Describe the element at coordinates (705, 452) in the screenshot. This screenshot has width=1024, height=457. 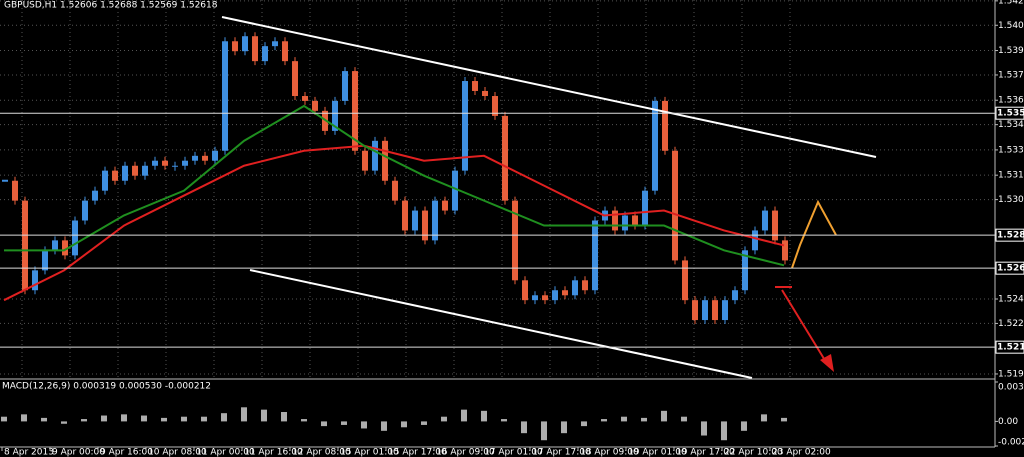
I see `x-tick-label: 19 Apr 17:00` at that location.